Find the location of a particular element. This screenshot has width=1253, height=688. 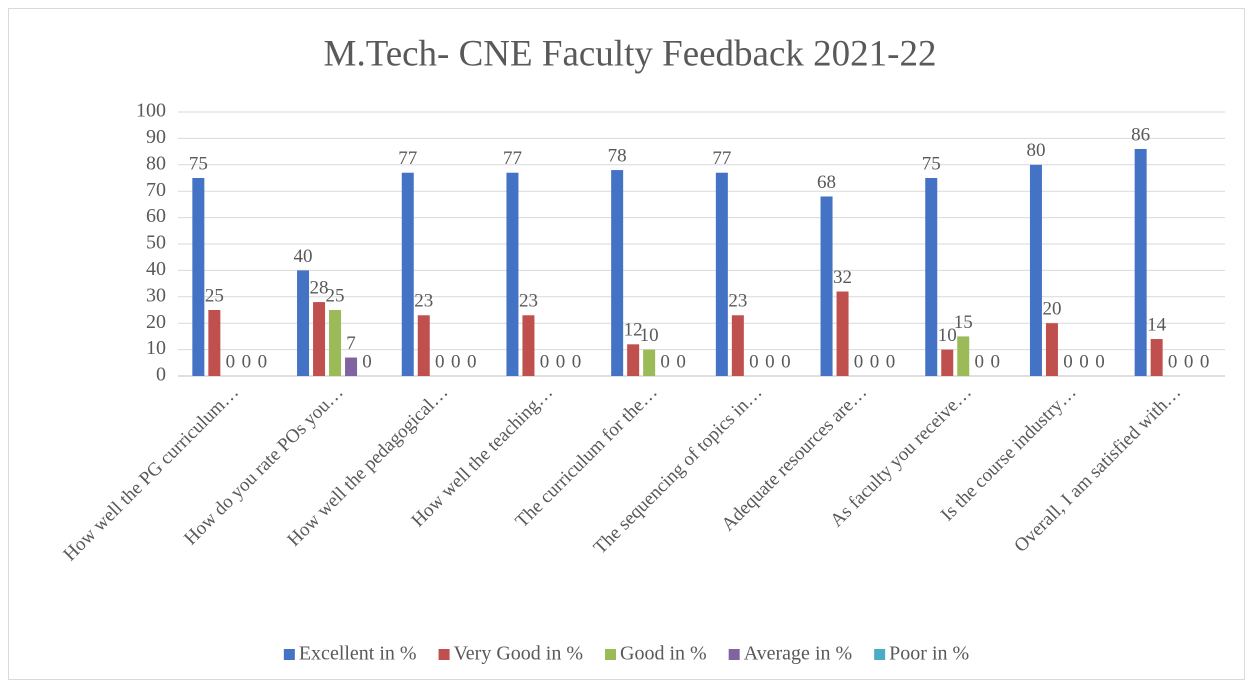

y-tick-label: 10 is located at coordinates (156, 348).